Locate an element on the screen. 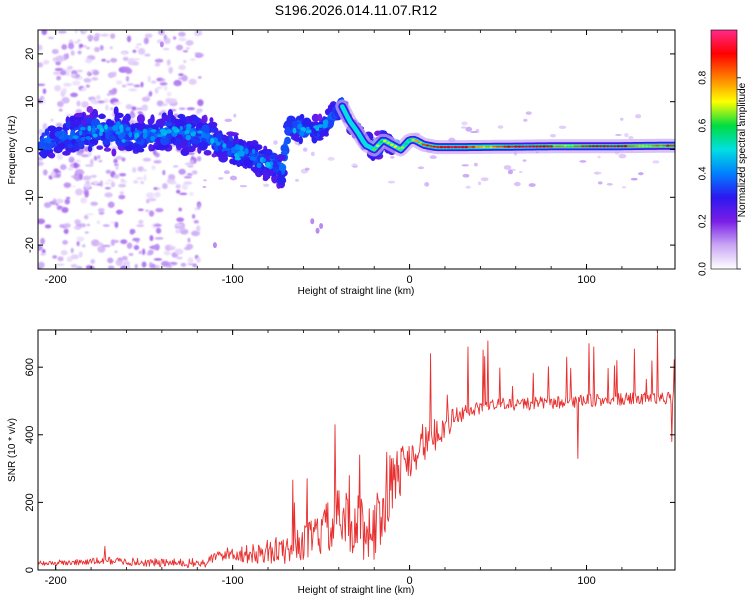 Image resolution: width=750 pixels, height=600 pixels. x-tick-label: -200 is located at coordinates (56, 280).